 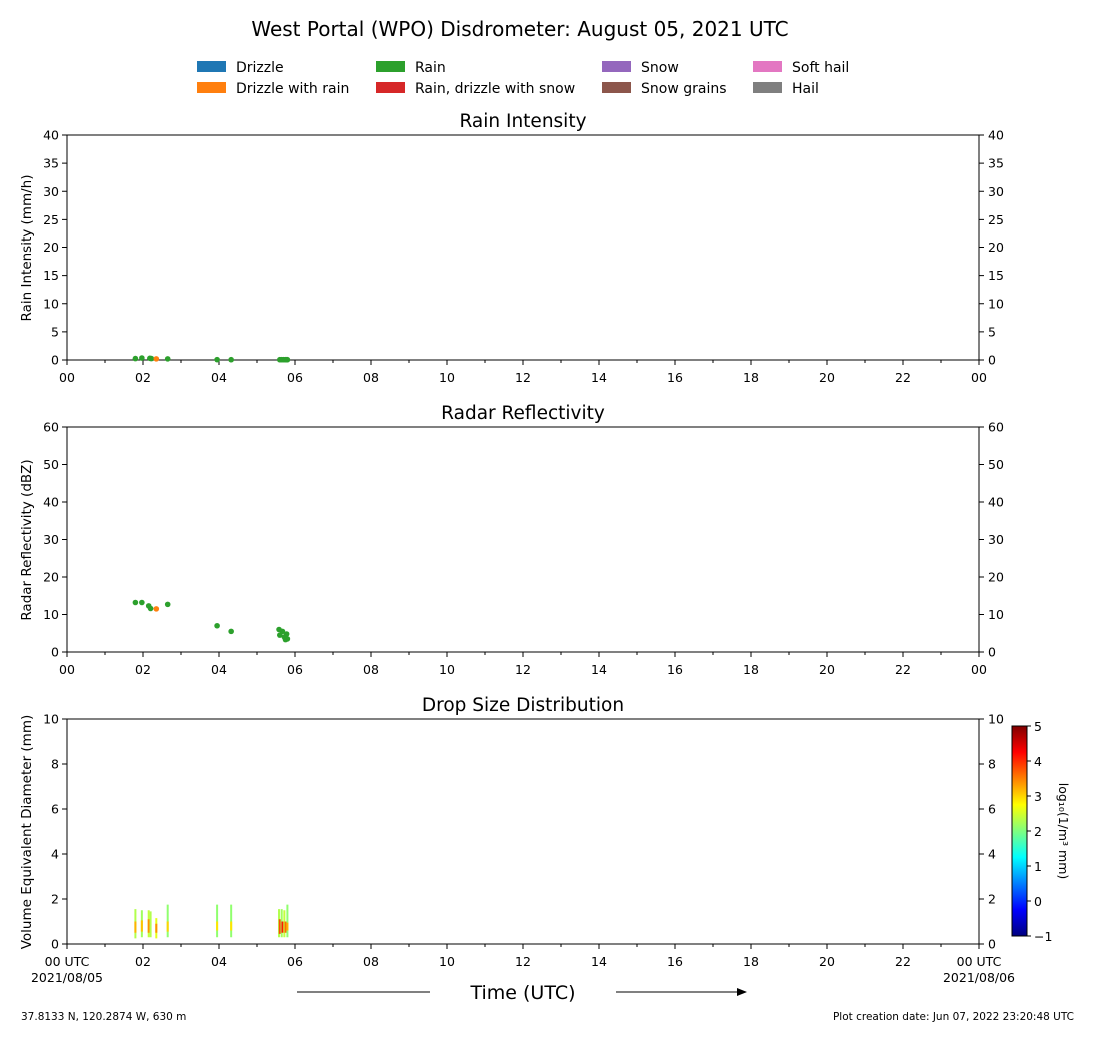 I want to click on radar-reflectivity-y-tick-label-right: 10, so click(x=996, y=614).